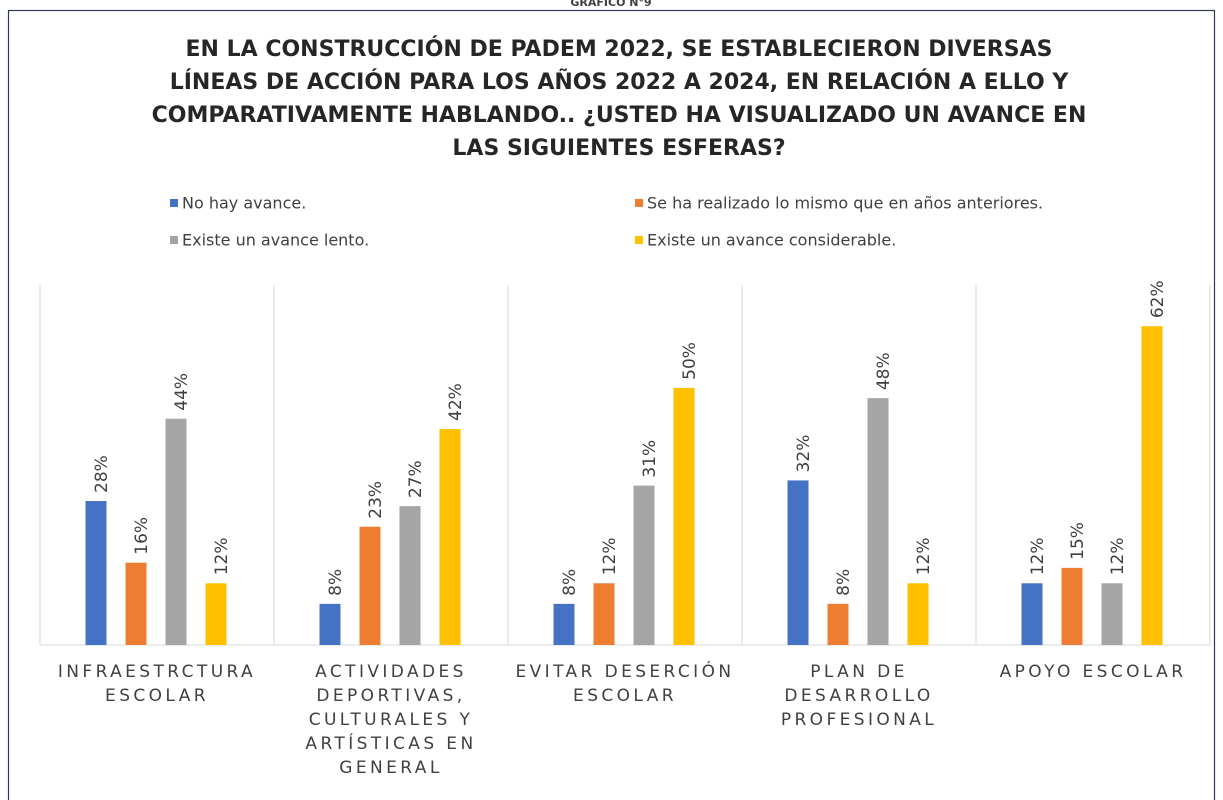 The image size is (1223, 800). Describe the element at coordinates (625, 684) in the screenshot. I see `x-tick-label: EVITAR DESERCIÓN ESCOLAR` at that location.